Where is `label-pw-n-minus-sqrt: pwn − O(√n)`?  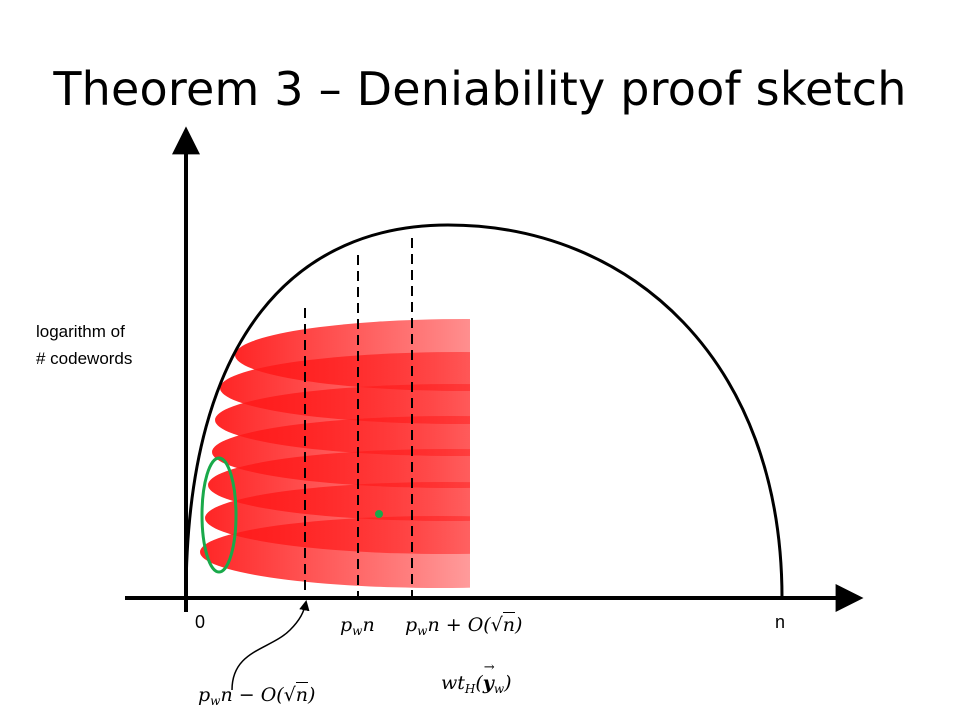 label-pw-n-minus-sqrt: pwn − O(√n) is located at coordinates (257, 695).